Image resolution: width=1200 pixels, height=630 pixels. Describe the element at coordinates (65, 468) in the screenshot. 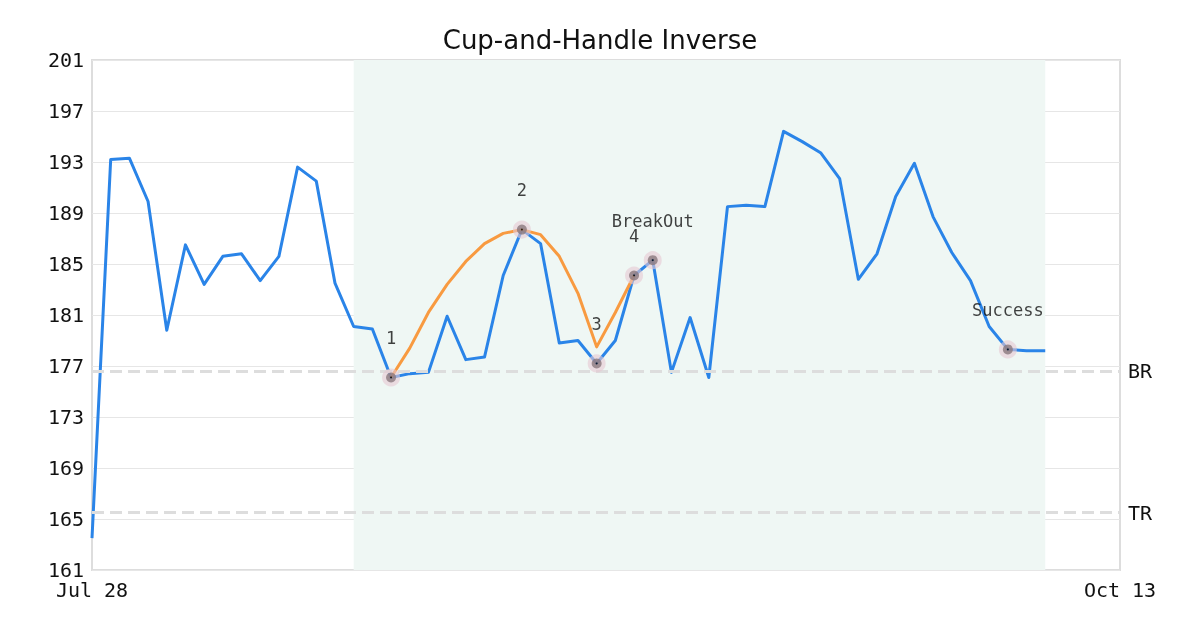

I see `y-tick-label: 169` at that location.